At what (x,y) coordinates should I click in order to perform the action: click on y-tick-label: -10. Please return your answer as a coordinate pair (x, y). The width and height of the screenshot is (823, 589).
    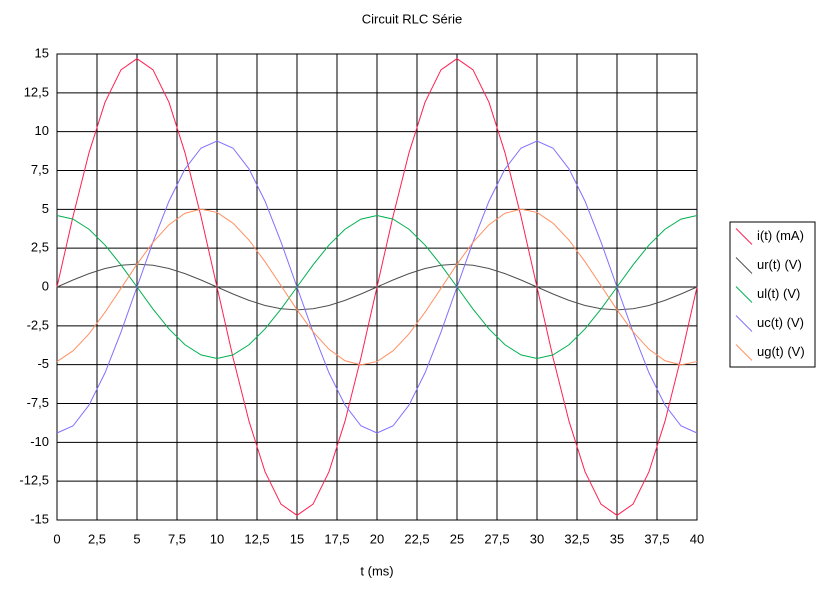
    Looking at the image, I should click on (39, 441).